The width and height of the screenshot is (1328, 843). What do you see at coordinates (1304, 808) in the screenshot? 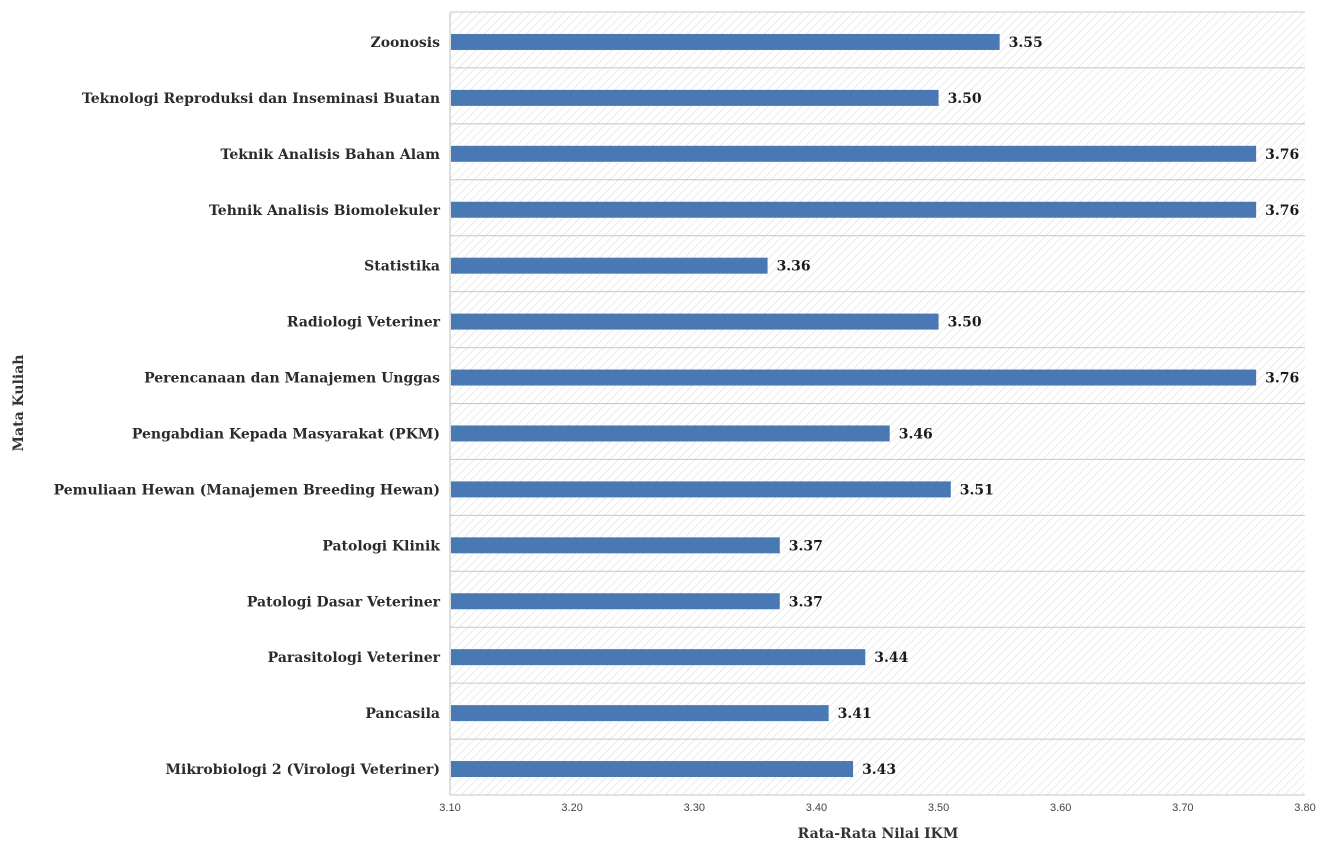
I see `x-tick-label: 3.80` at bounding box center [1304, 808].